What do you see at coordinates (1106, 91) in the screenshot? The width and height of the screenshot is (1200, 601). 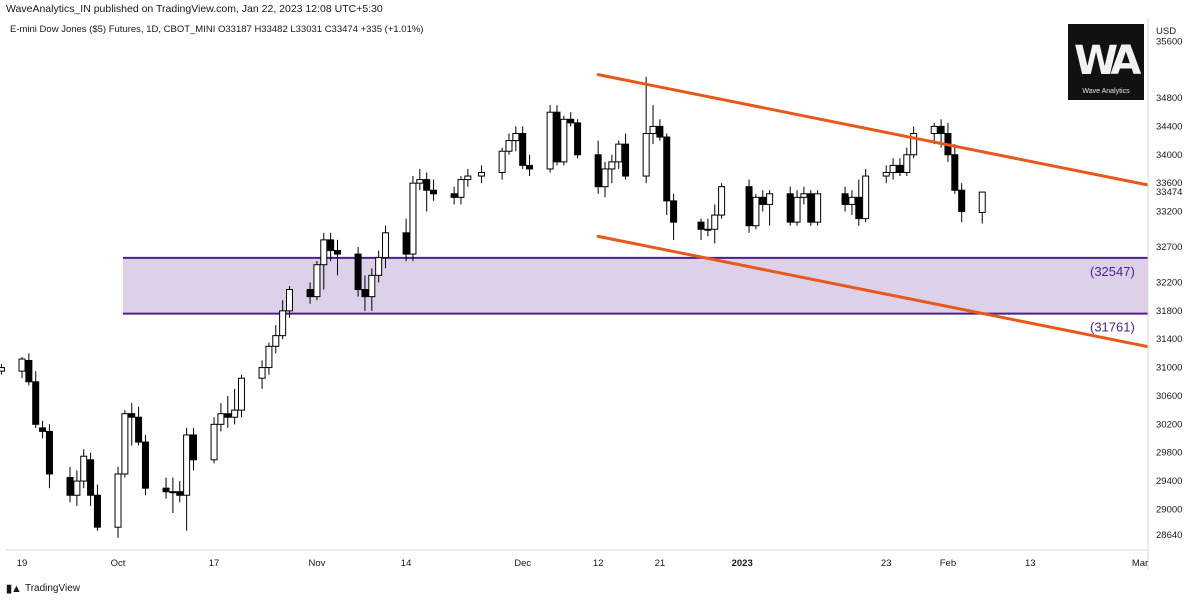 I see `logo-caption: Wave Analytics` at bounding box center [1106, 91].